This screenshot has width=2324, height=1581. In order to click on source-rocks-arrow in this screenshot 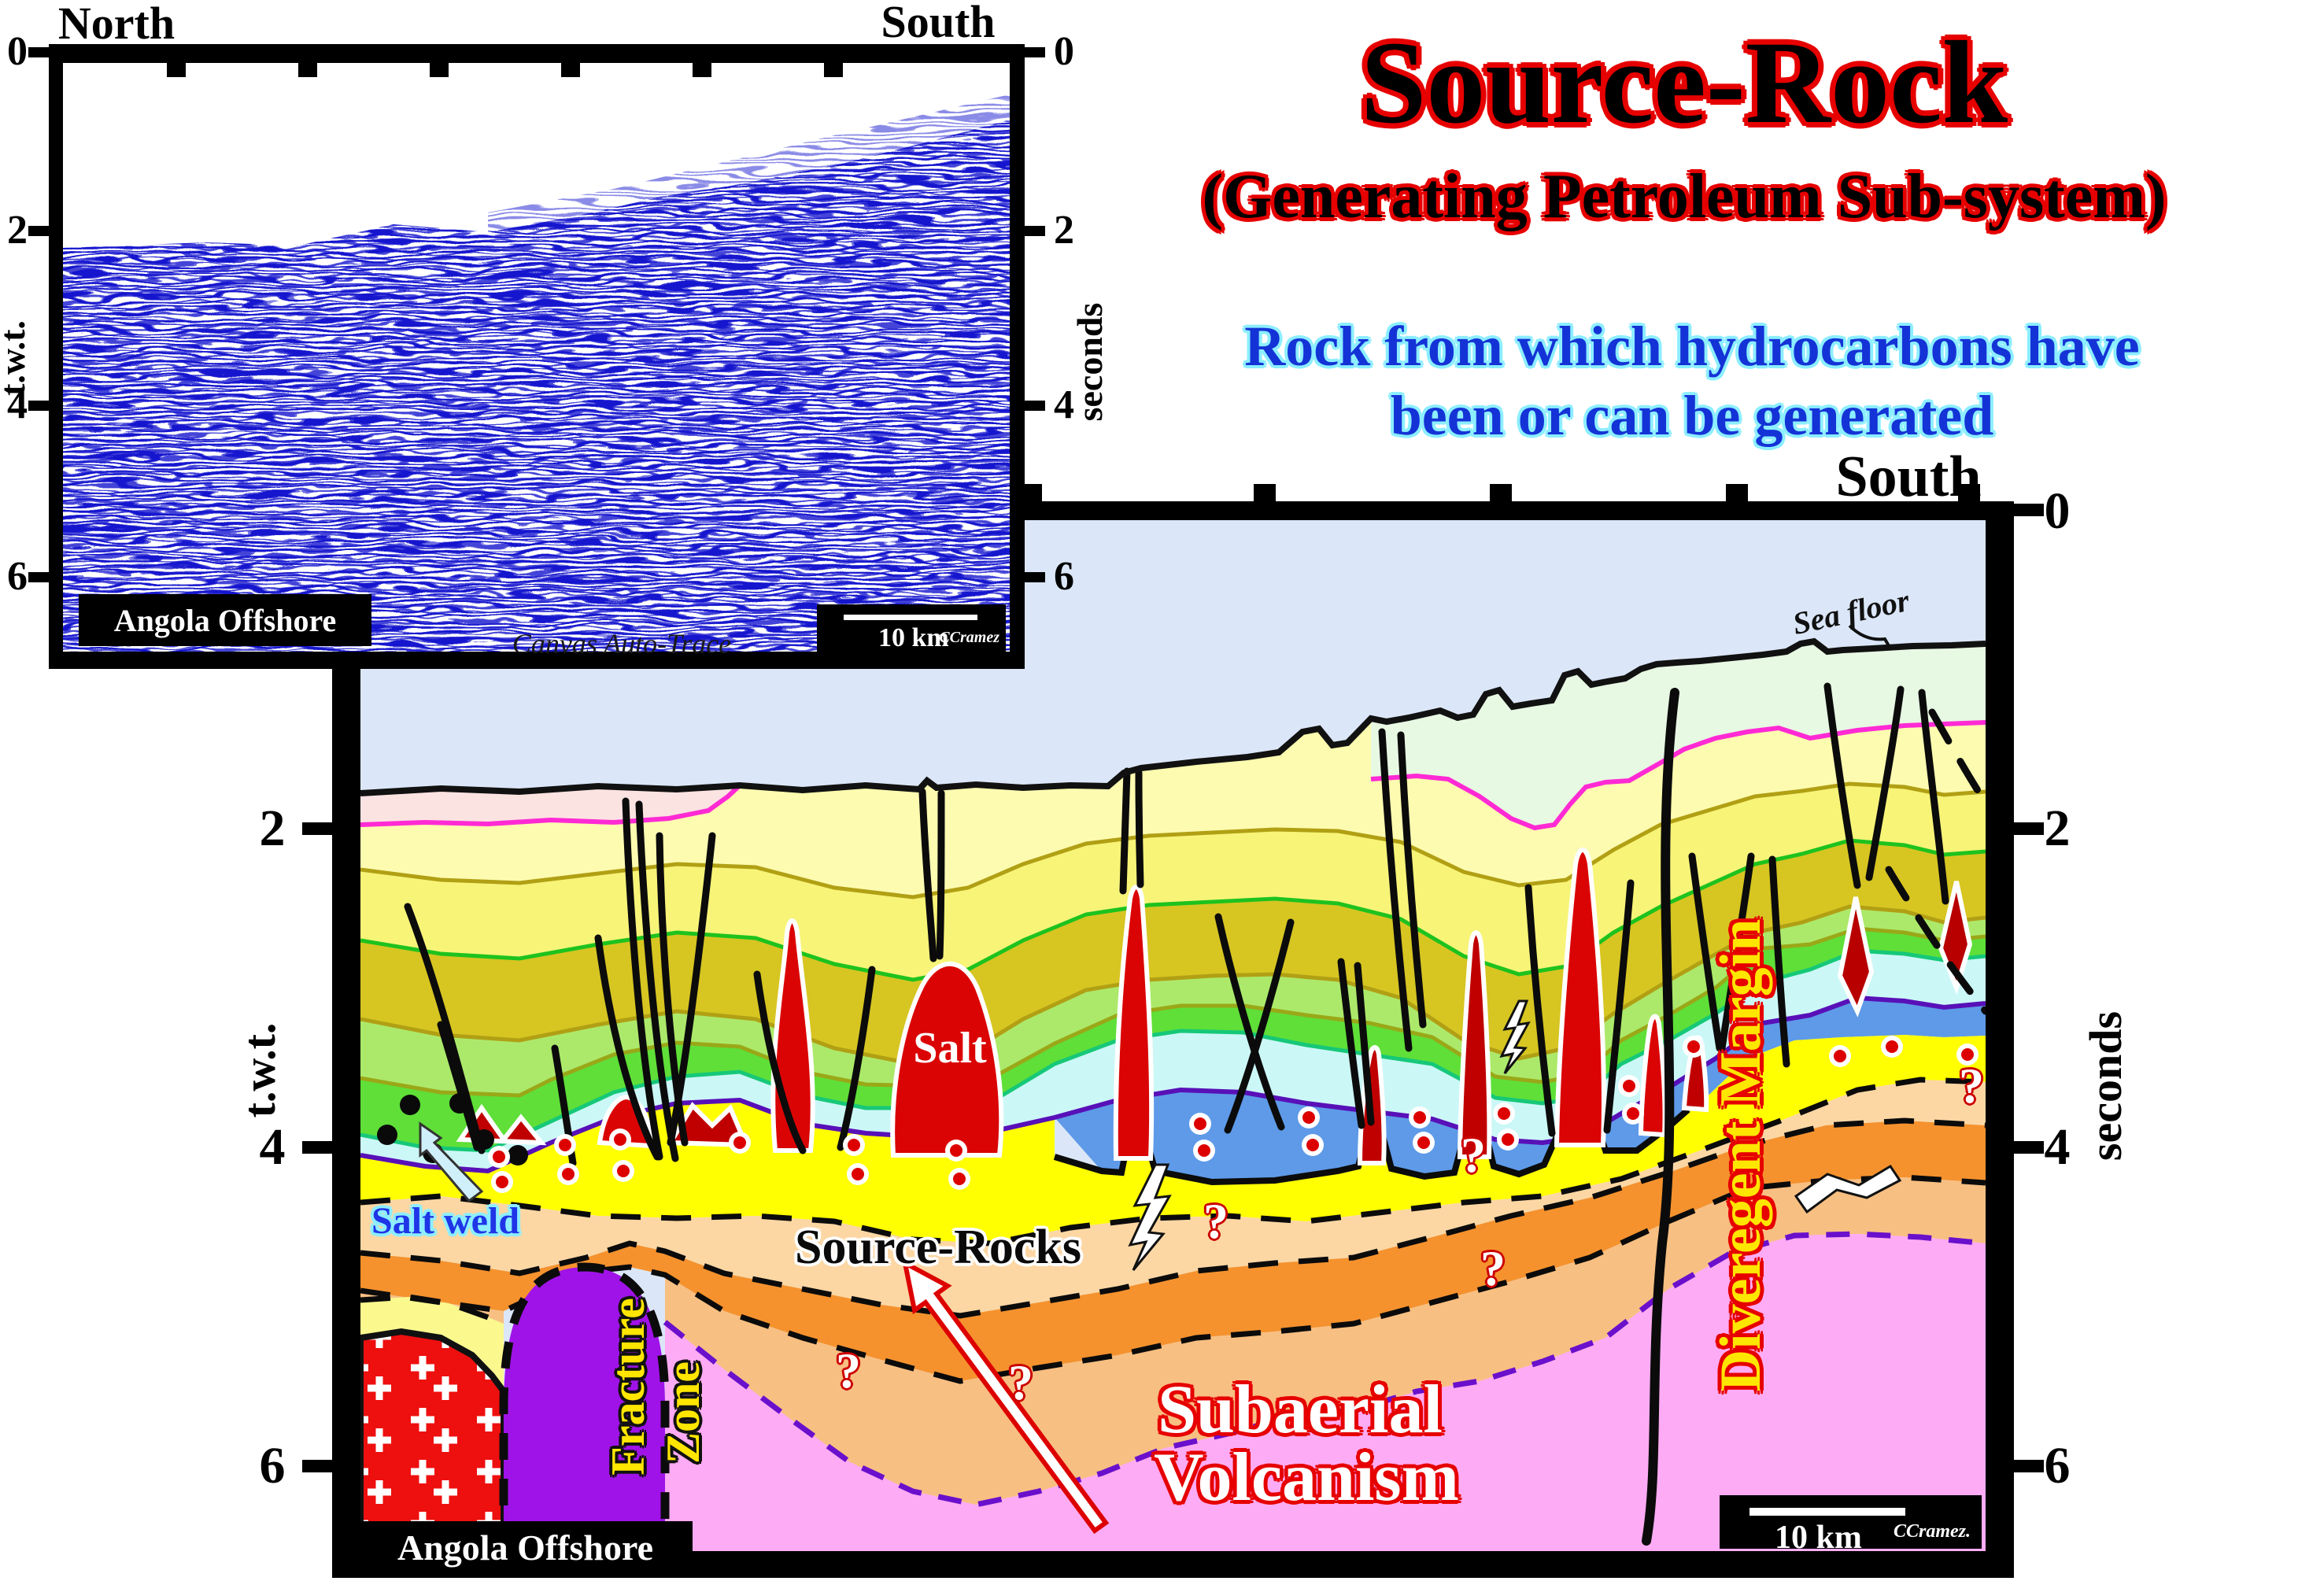, I will do `click(1005, 1396)`.